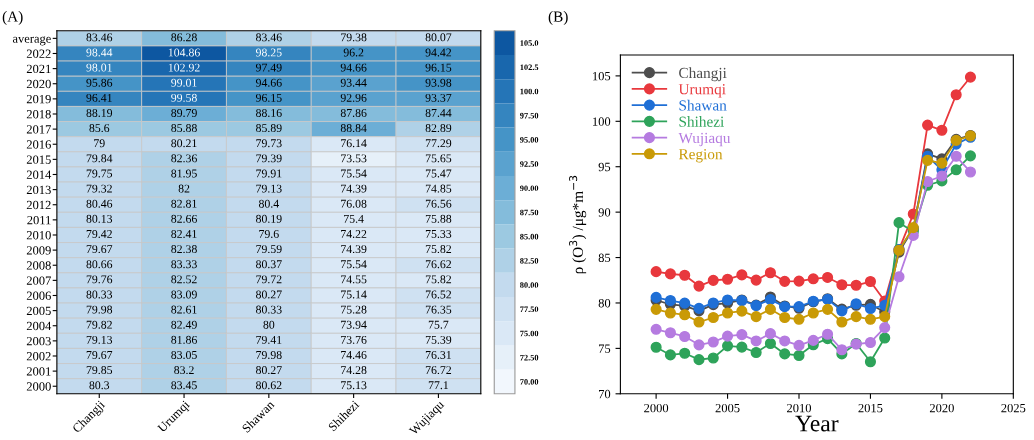 The width and height of the screenshot is (1034, 440). I want to click on data-label: 79.41, so click(269, 339).